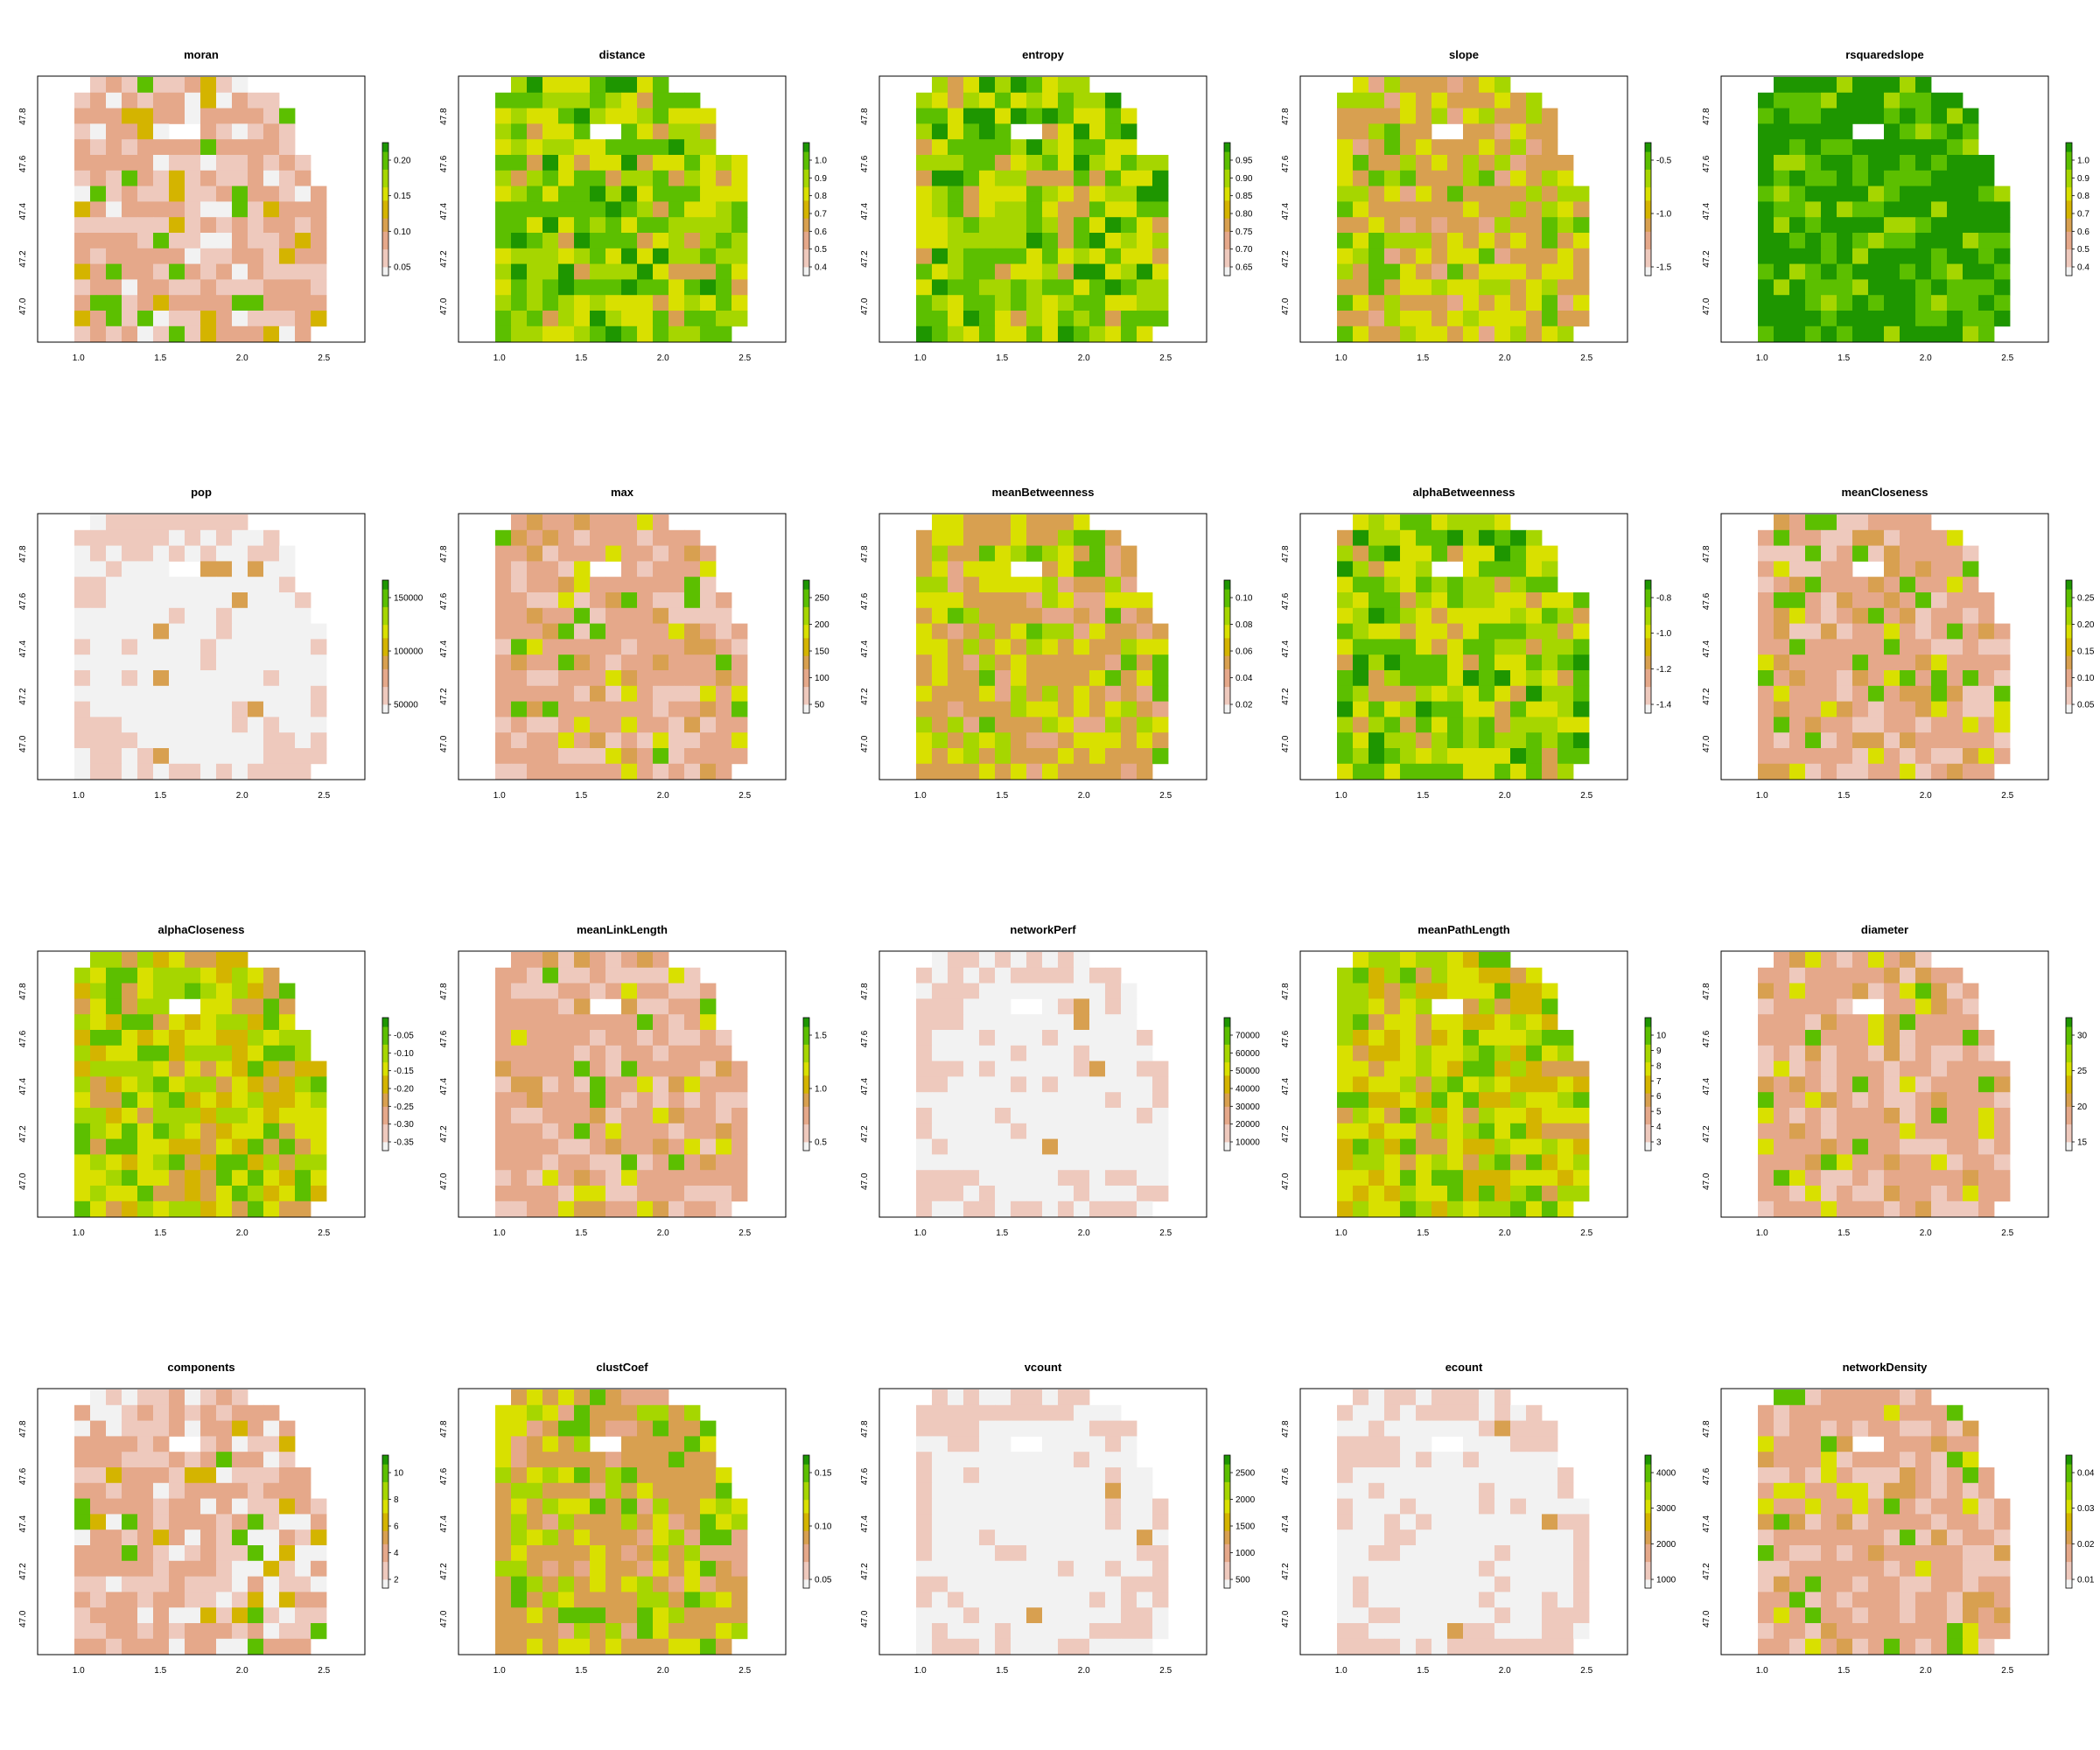  Describe the element at coordinates (2082, 1036) in the screenshot. I see `legend-label: 30` at that location.